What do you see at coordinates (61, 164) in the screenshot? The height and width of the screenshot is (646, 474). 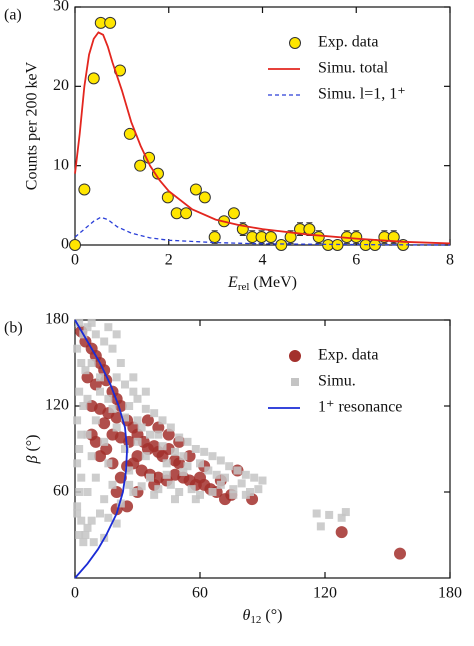 I see `y-tick-label: 10` at bounding box center [61, 164].